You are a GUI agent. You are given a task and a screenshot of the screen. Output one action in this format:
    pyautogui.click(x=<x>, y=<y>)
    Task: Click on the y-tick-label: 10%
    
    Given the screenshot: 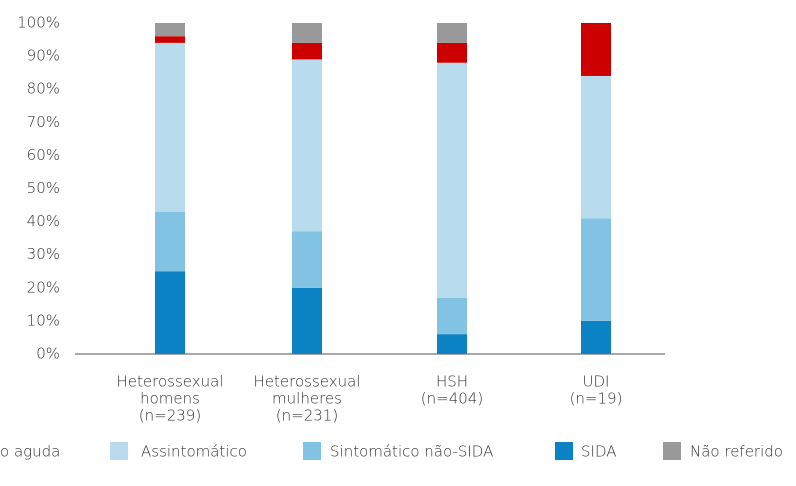 What is the action you would take?
    pyautogui.click(x=43, y=320)
    